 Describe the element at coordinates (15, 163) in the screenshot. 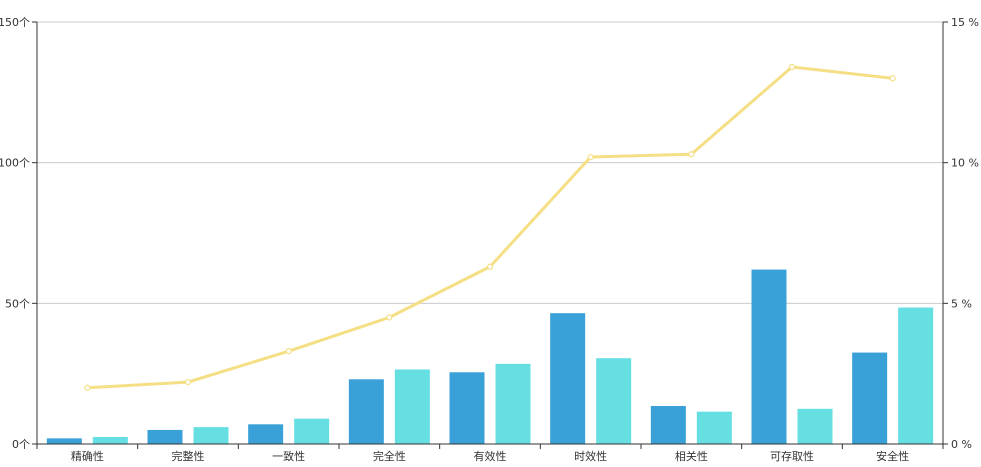

I see `y-left-tick-label: 100个` at that location.